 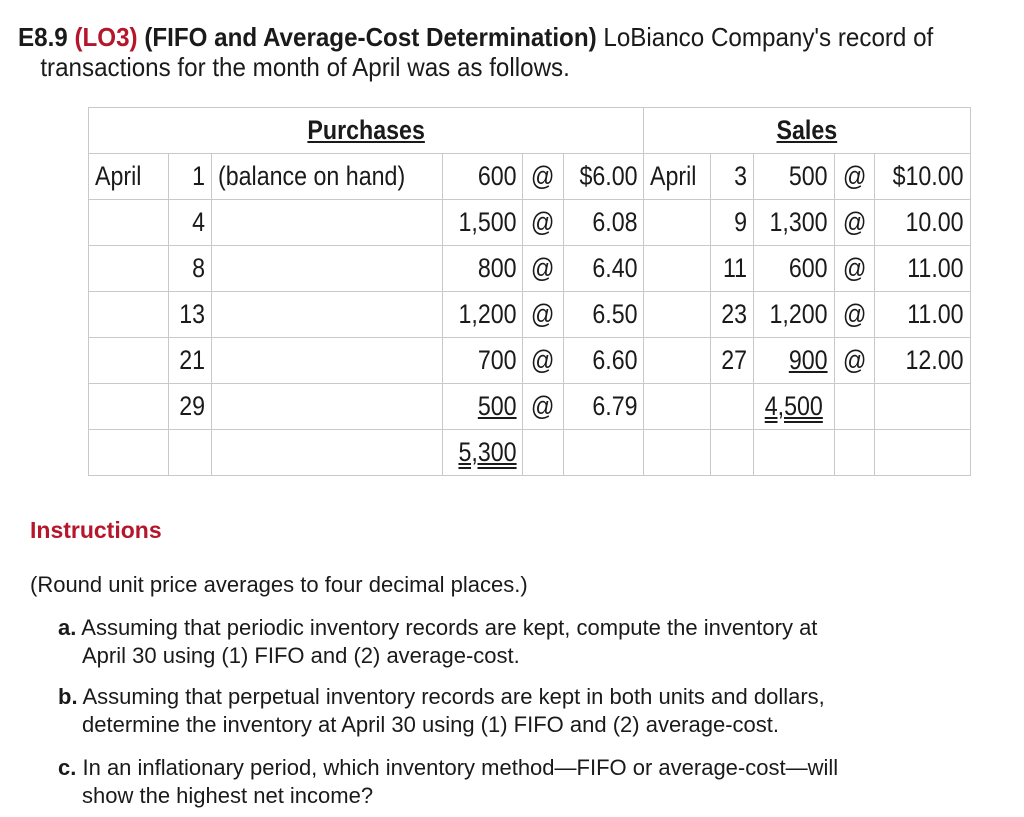 I want to click on purchase-month: April, so click(x=128, y=176).